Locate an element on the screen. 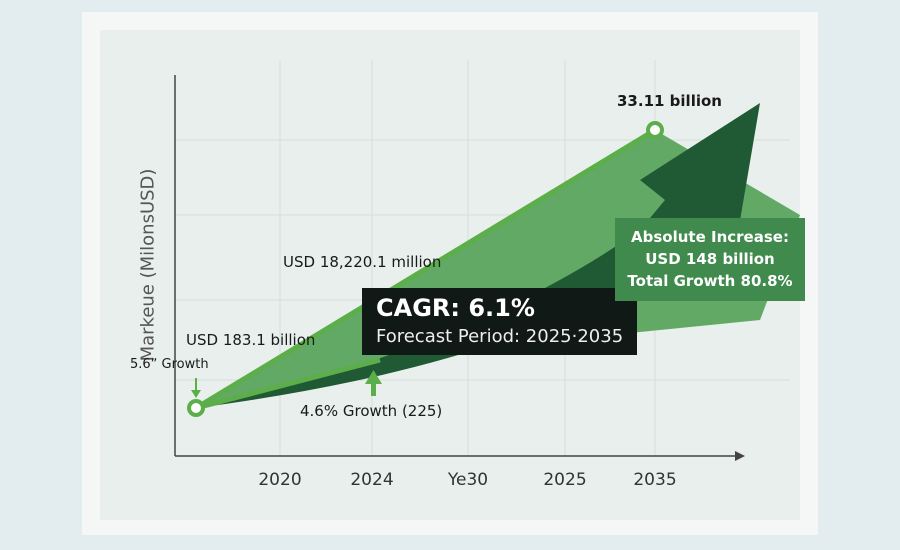 The image size is (900, 550). x-tick-label: 2025 is located at coordinates (565, 480).